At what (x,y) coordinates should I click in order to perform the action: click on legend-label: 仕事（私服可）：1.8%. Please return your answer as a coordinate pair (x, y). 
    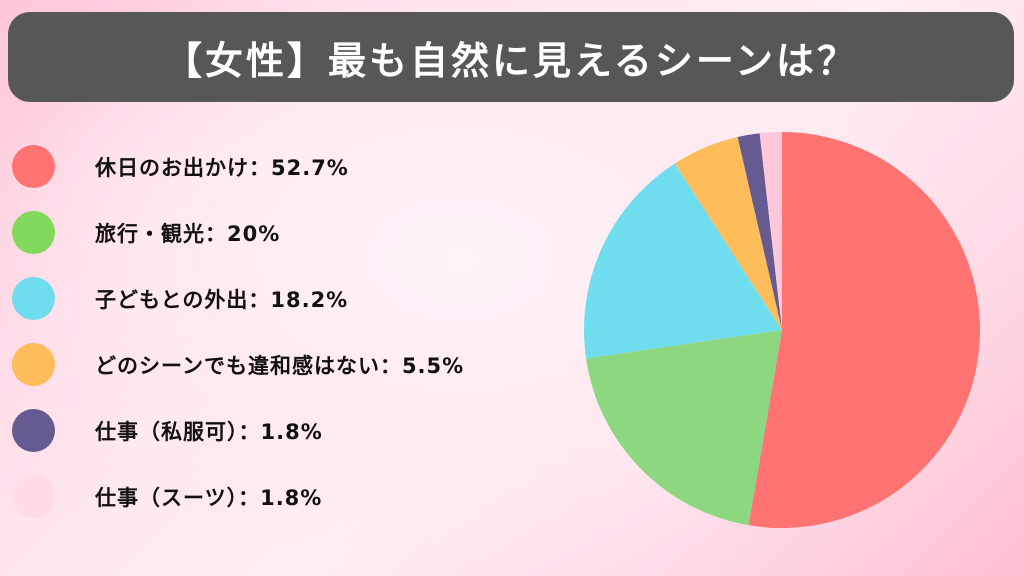
    Looking at the image, I should click on (209, 431).